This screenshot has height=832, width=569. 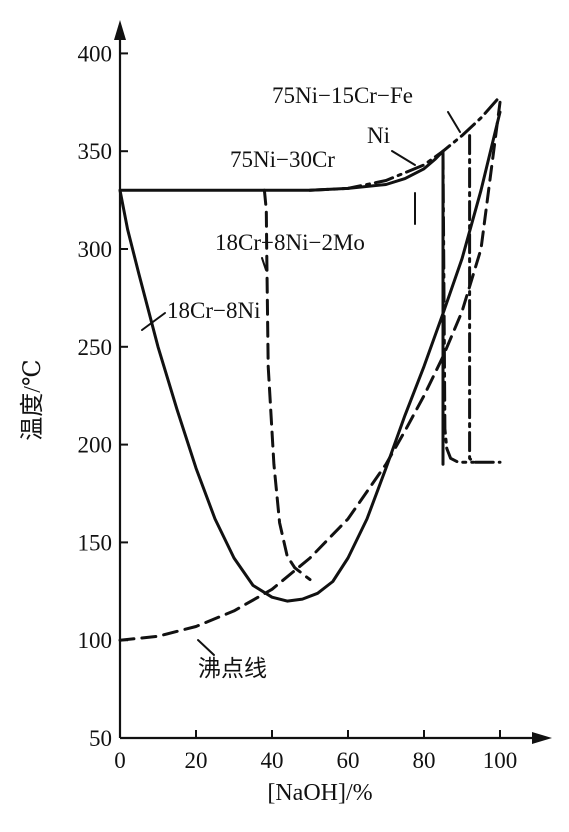 I want to click on label-18cr-8ni: 18Cr−8Ni, so click(x=213, y=310).